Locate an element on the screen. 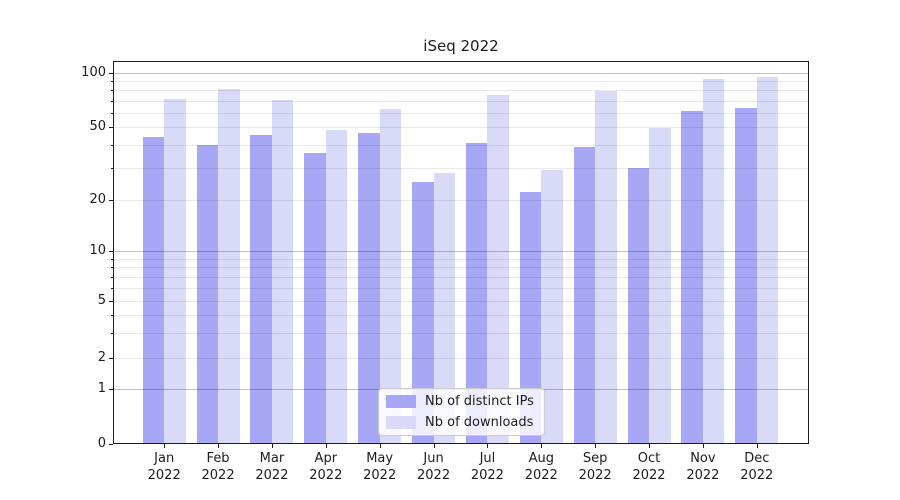  y-tick-label-2: 2 is located at coordinates (101, 357).